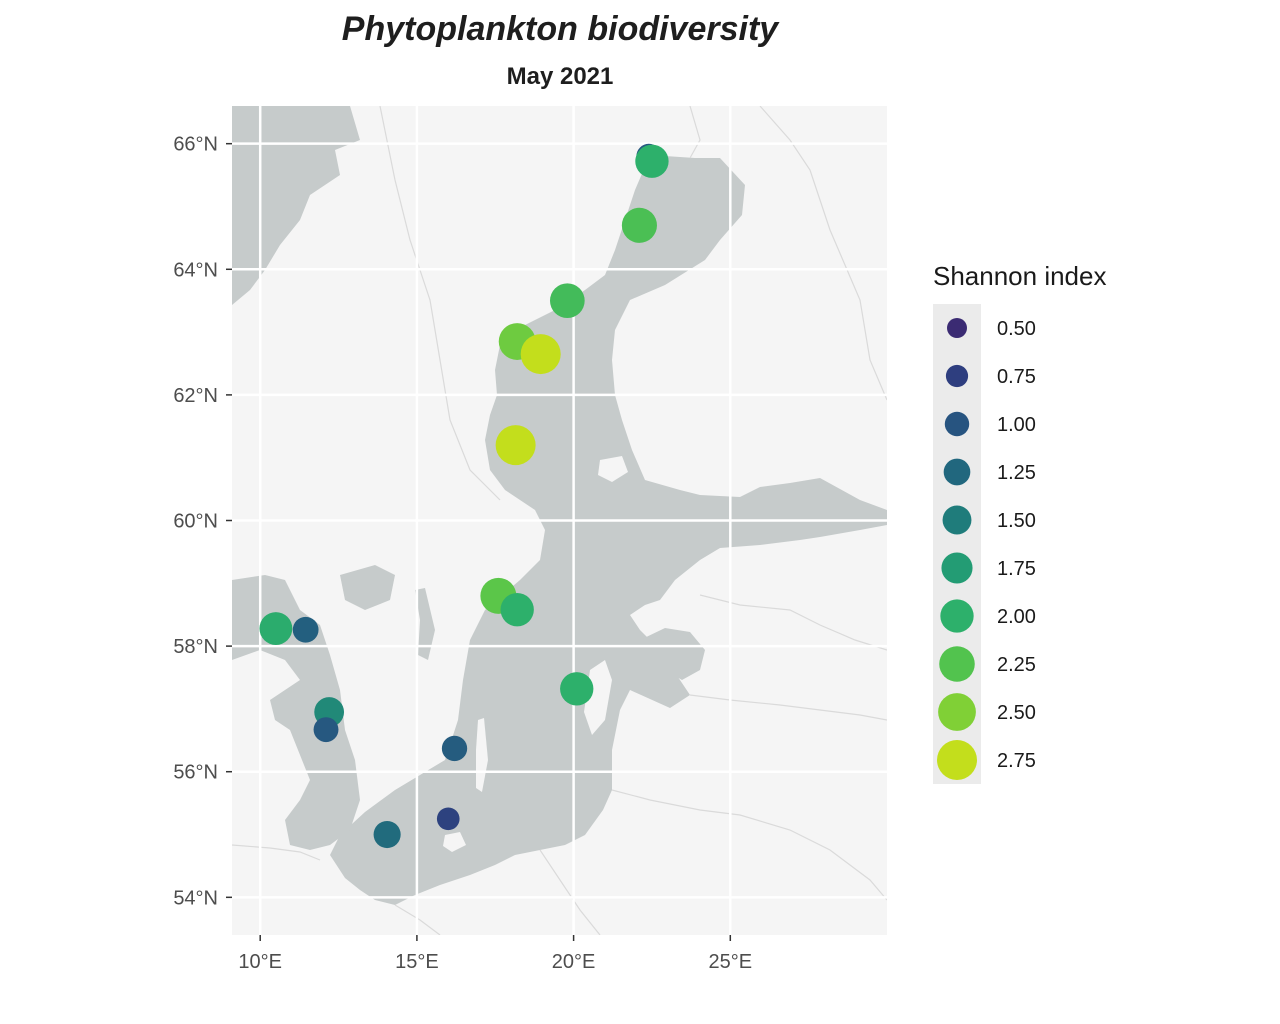 This screenshot has height=1024, width=1280. Describe the element at coordinates (672, 654) in the screenshot. I see `gulf-of-riga-shape` at that location.